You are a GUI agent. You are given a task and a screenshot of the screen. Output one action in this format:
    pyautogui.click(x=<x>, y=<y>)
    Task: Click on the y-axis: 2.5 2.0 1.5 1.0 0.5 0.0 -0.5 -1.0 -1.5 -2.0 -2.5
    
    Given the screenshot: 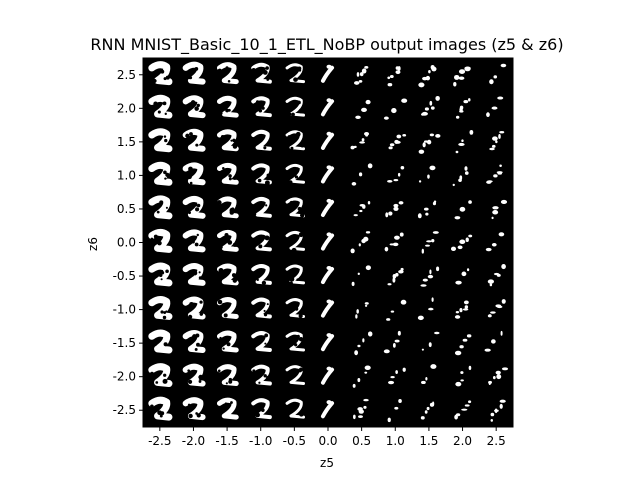 What is the action you would take?
    pyautogui.click(x=128, y=242)
    